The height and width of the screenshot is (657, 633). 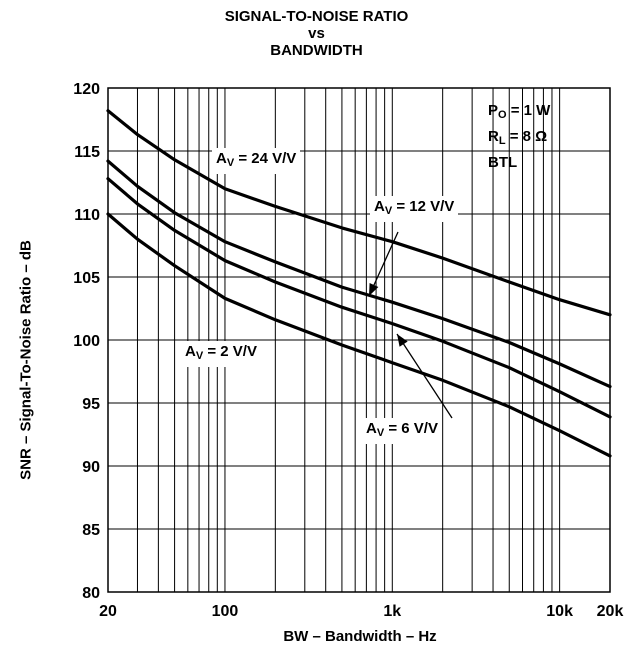 What do you see at coordinates (316, 16) in the screenshot?
I see `chart-title-line-1: SIGNAL-TO-NOISE RATIO` at bounding box center [316, 16].